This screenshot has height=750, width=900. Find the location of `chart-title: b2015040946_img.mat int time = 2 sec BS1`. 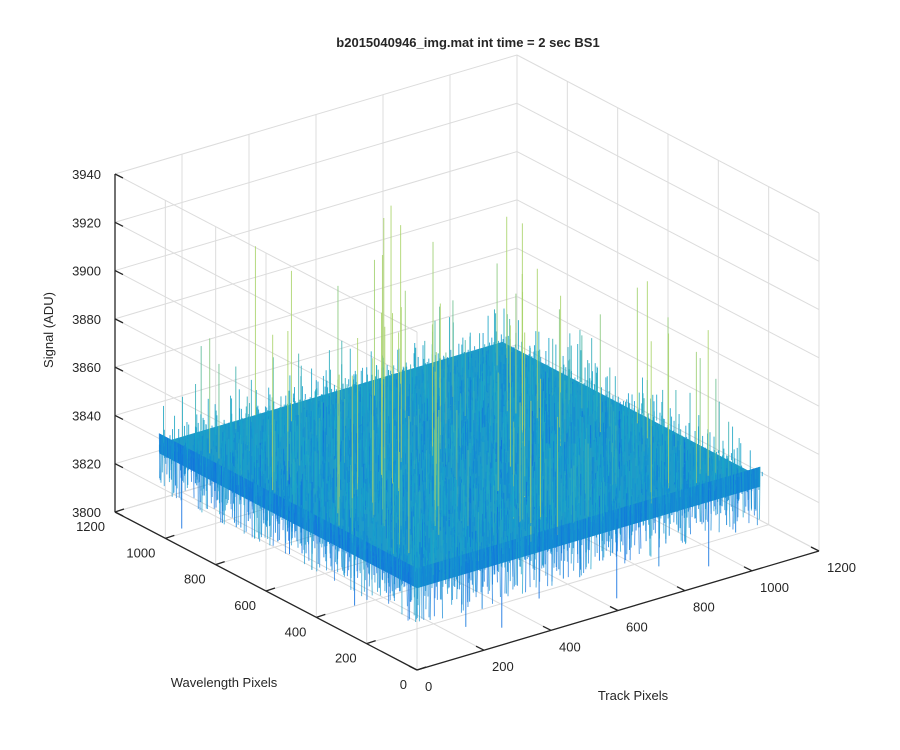

chart-title: b2015040946_img.mat int time = 2 sec BS1 is located at coordinates (467, 42).